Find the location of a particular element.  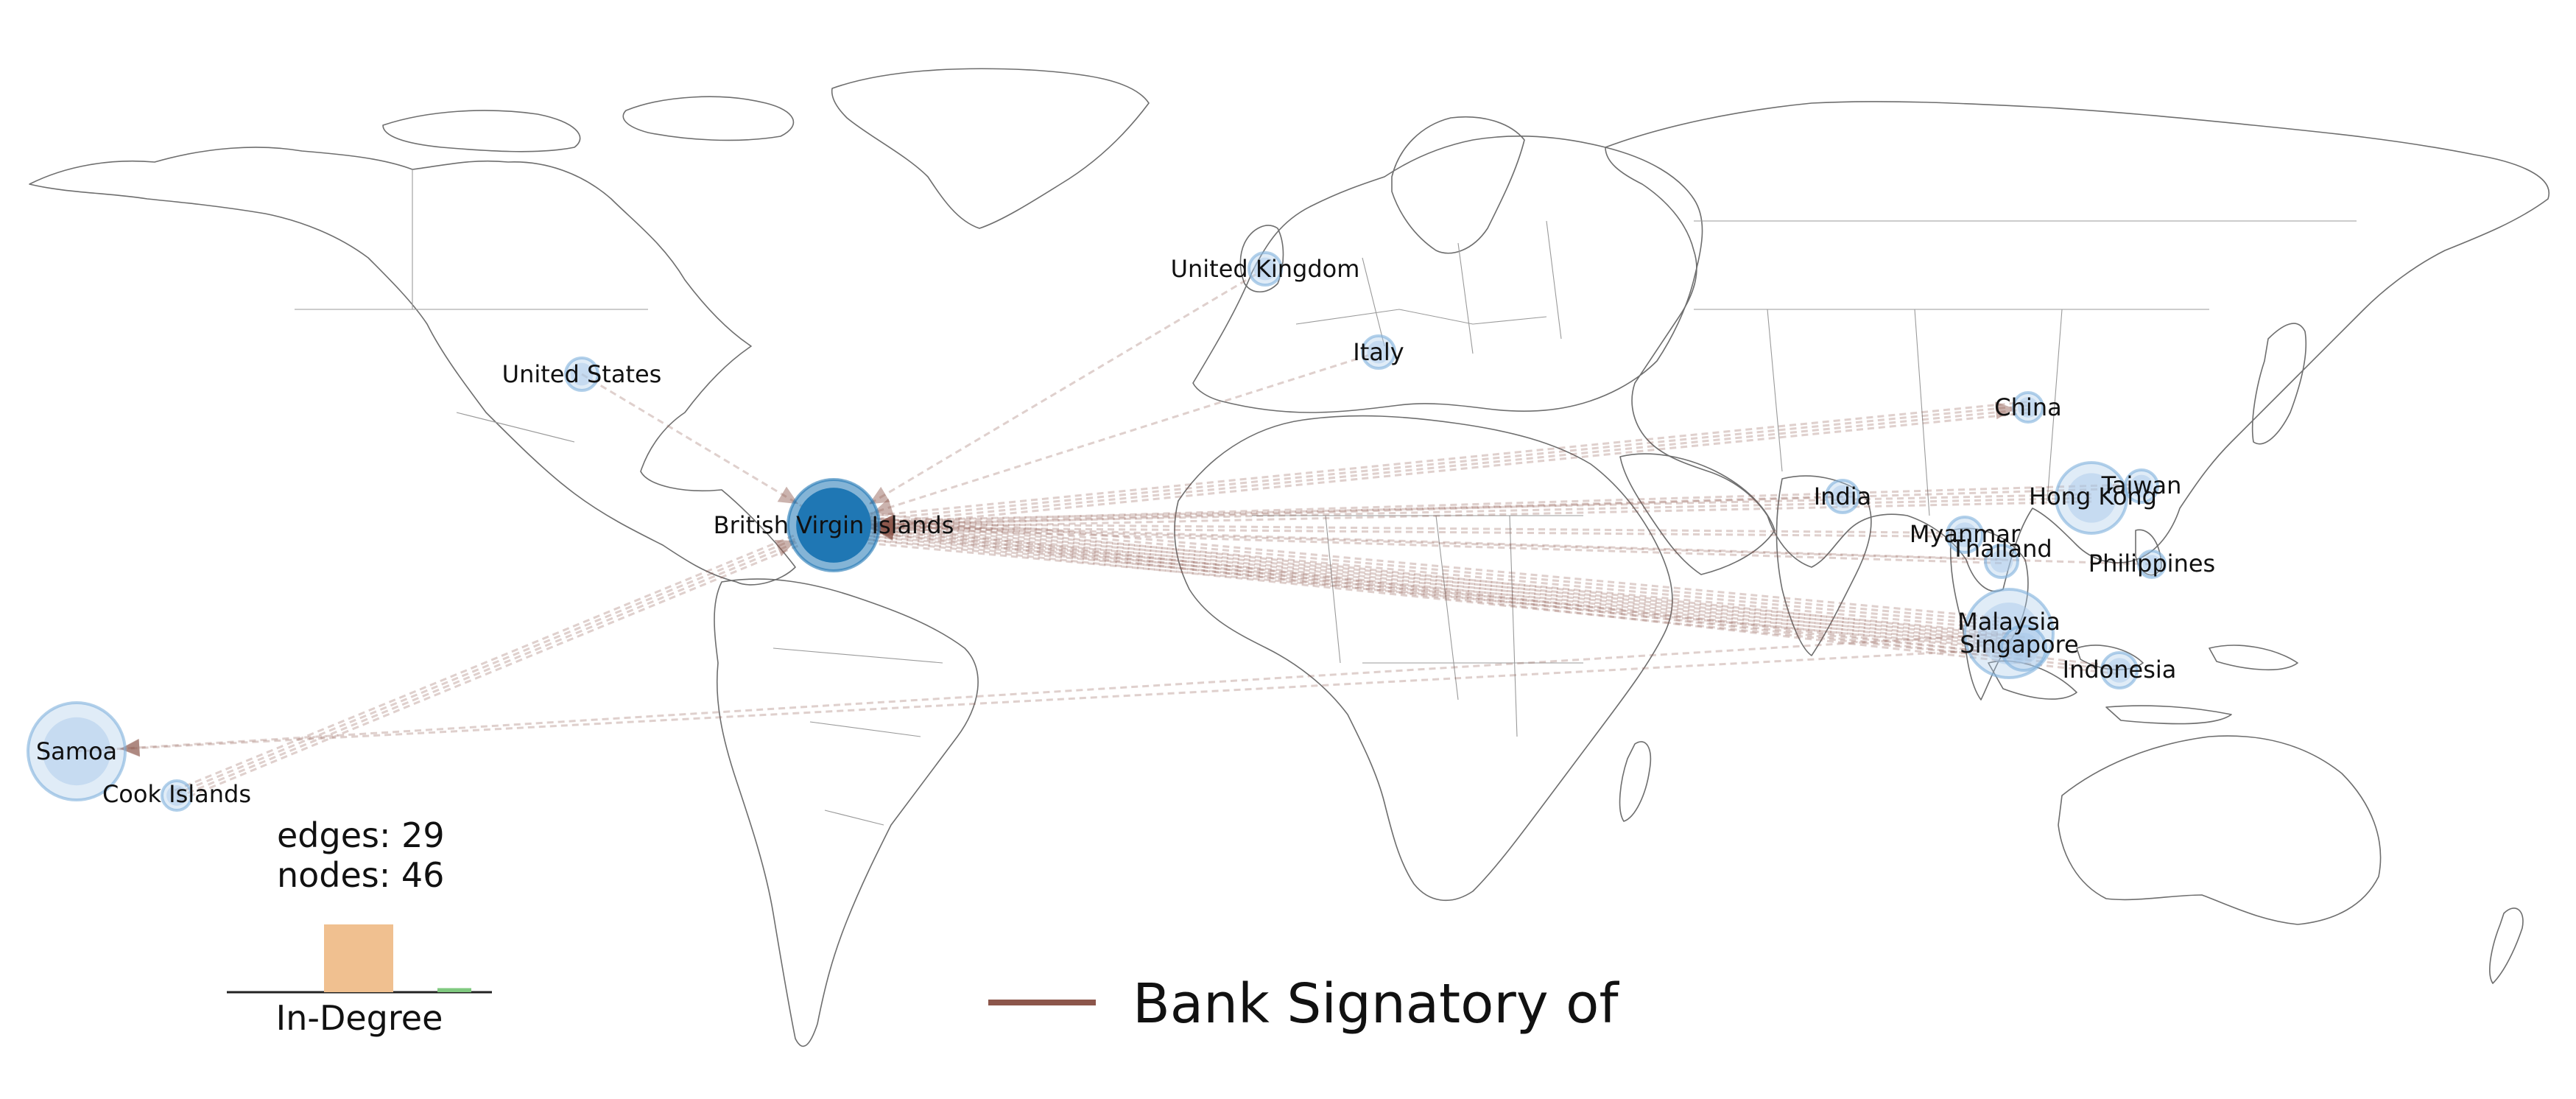

node-core-samoa is located at coordinates (76, 751).